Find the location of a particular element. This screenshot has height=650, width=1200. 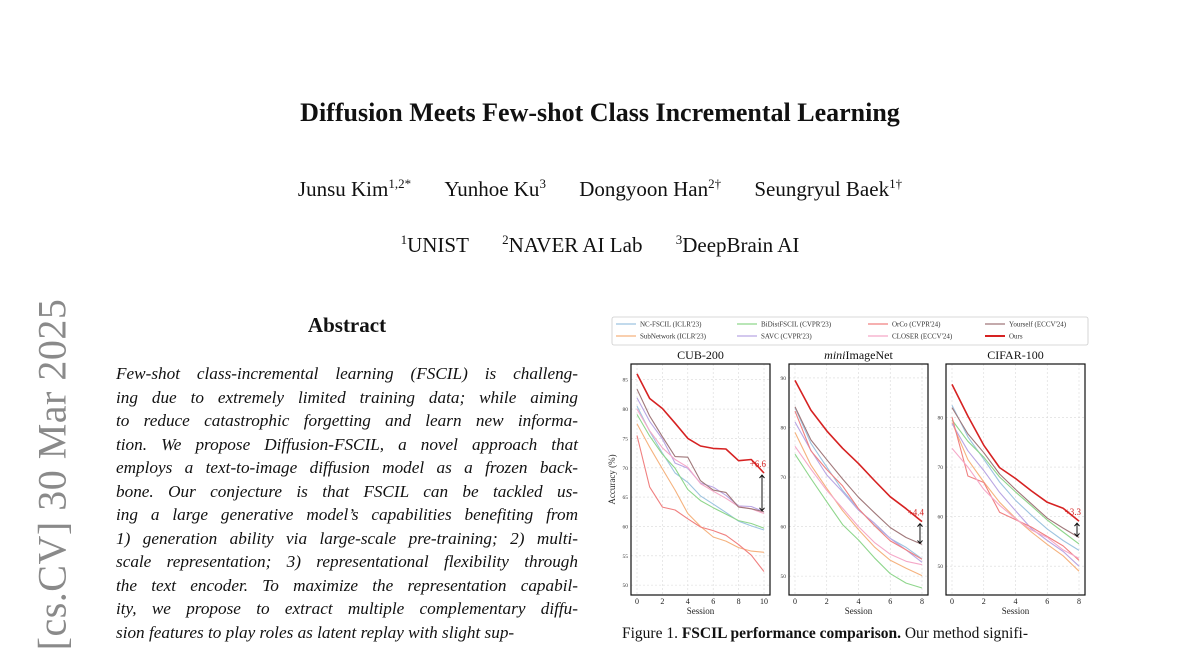

chart-title: CIFAR-100 is located at coordinates (1015, 355).